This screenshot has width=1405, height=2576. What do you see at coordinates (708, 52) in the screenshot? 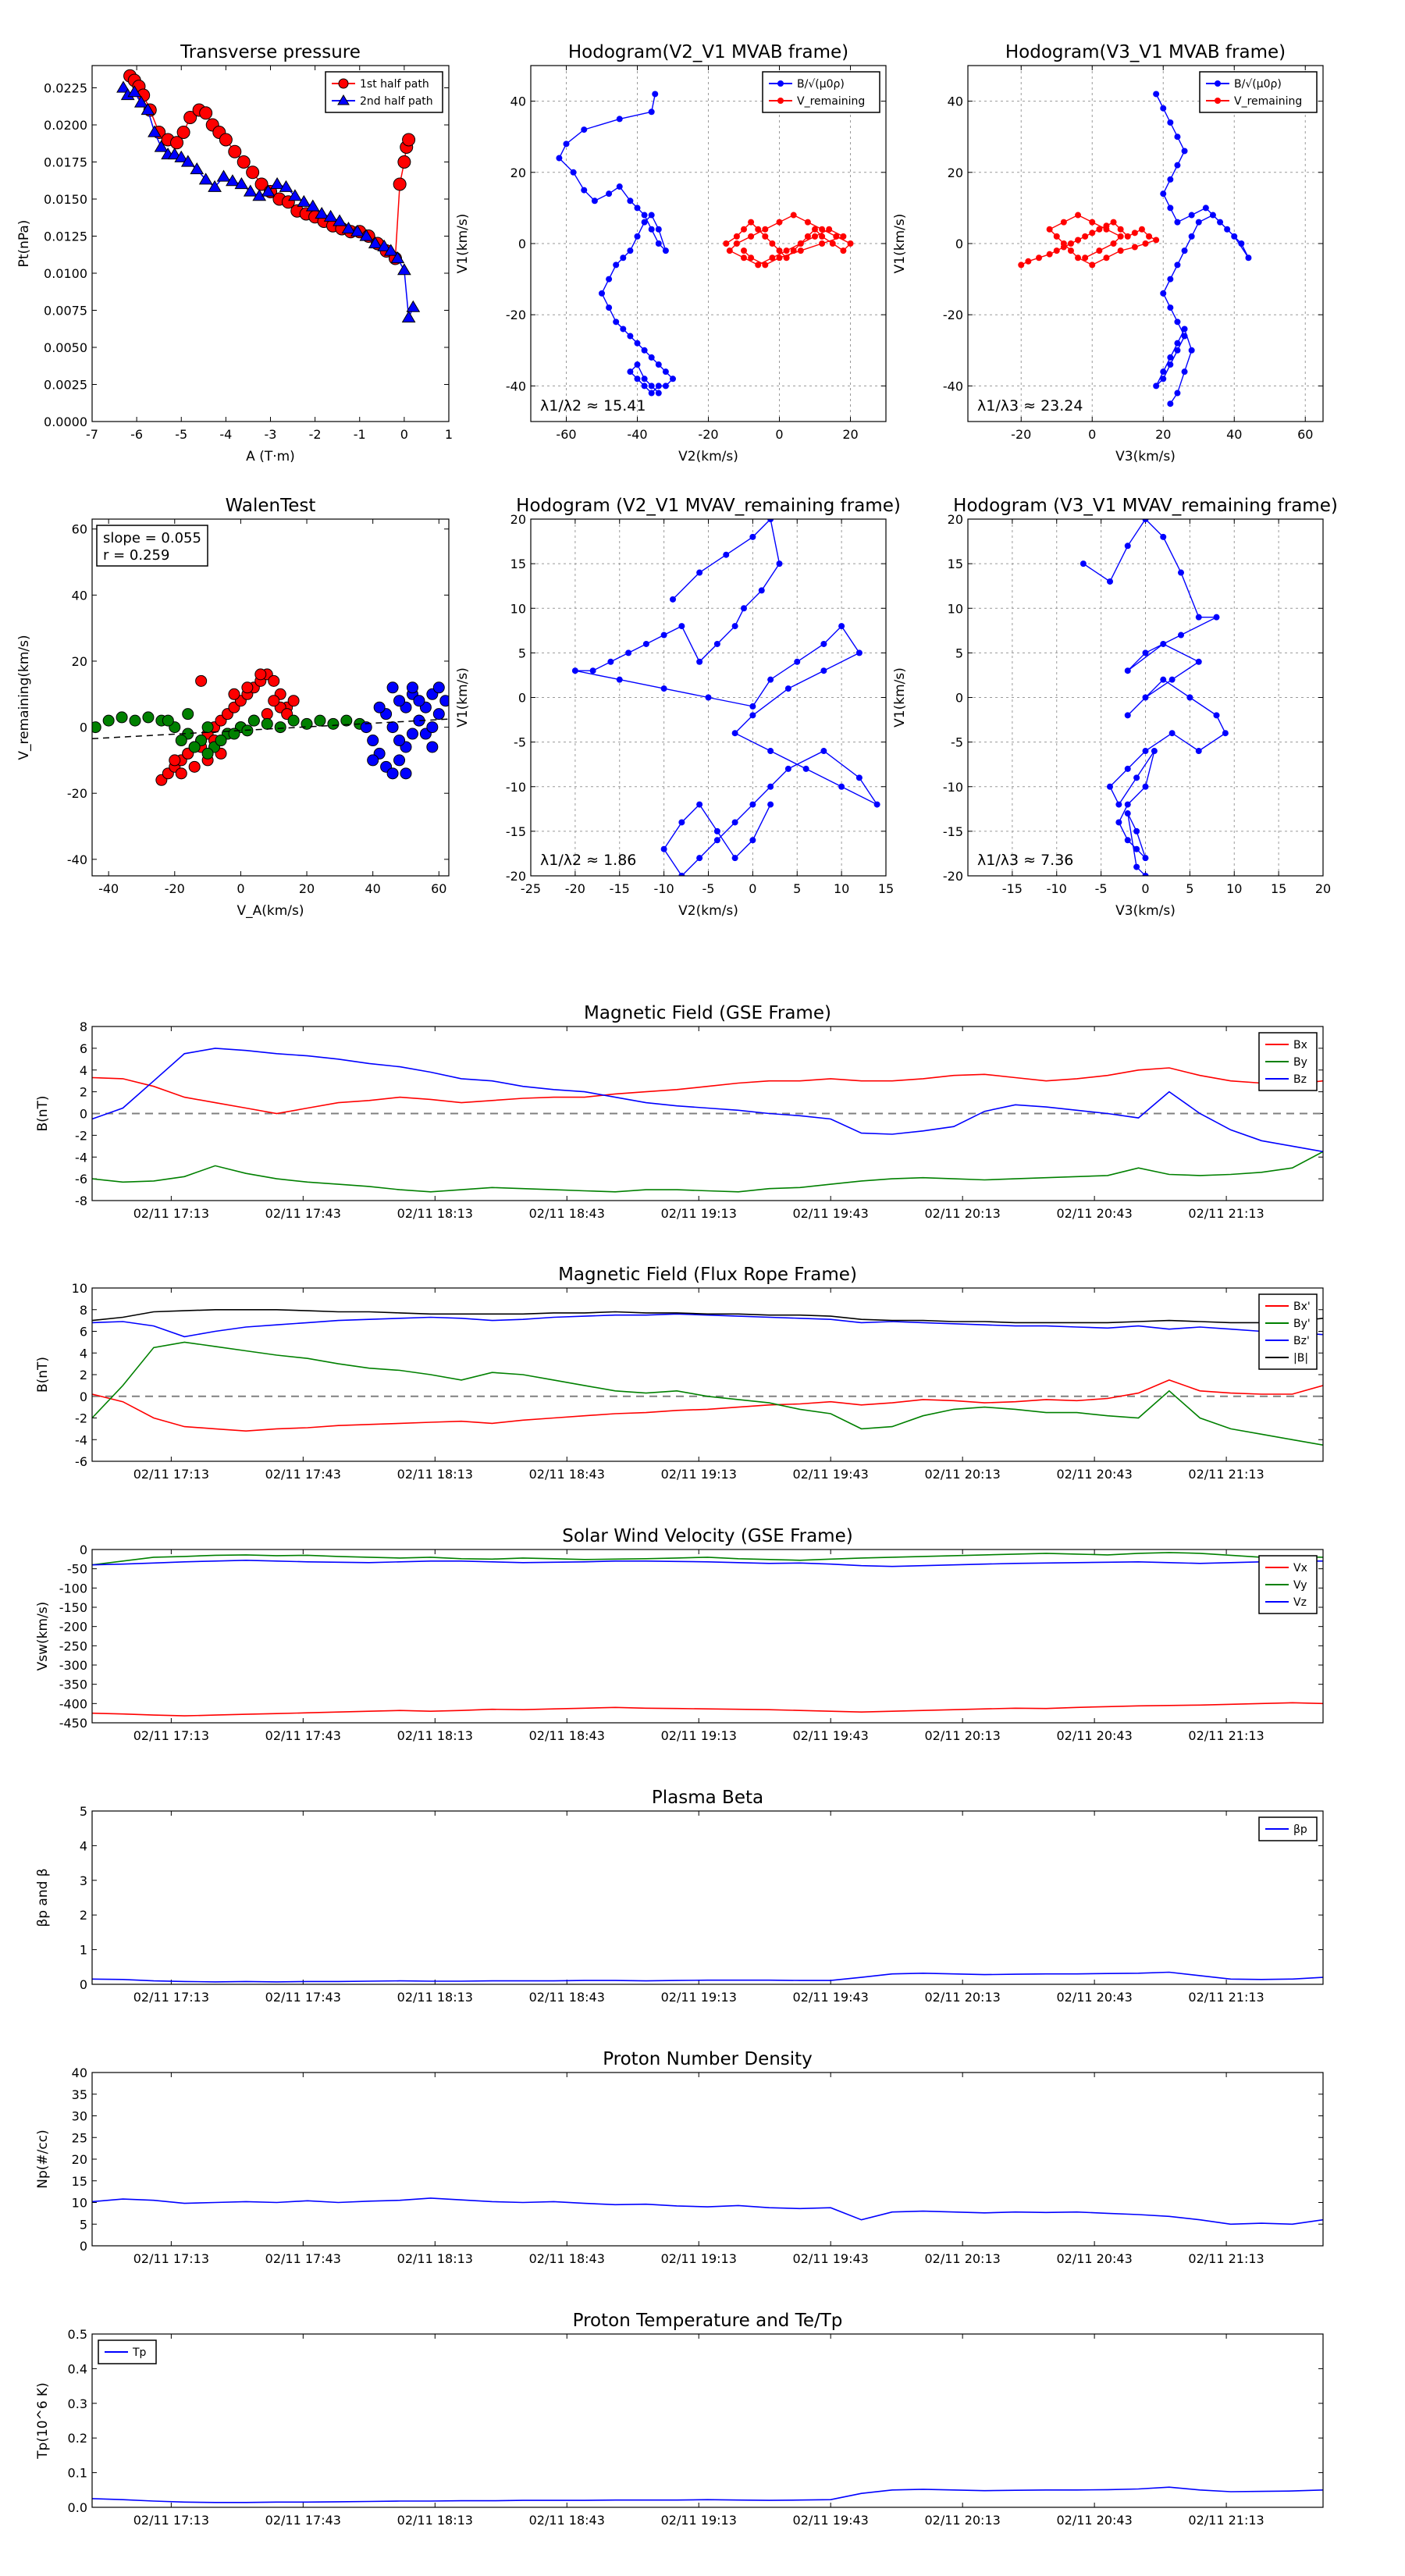
I see `chart-title: Hodogram(V2_V1 MVAB frame)` at bounding box center [708, 52].